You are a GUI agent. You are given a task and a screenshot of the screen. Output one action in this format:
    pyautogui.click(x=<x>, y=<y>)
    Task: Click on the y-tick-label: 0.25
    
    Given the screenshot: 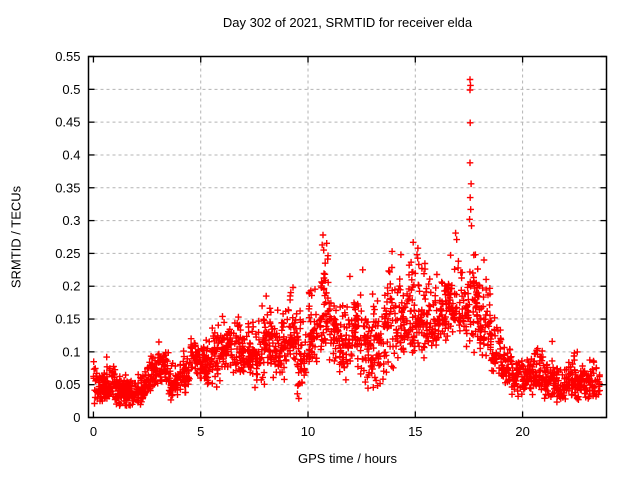 What is the action you would take?
    pyautogui.click(x=67, y=253)
    